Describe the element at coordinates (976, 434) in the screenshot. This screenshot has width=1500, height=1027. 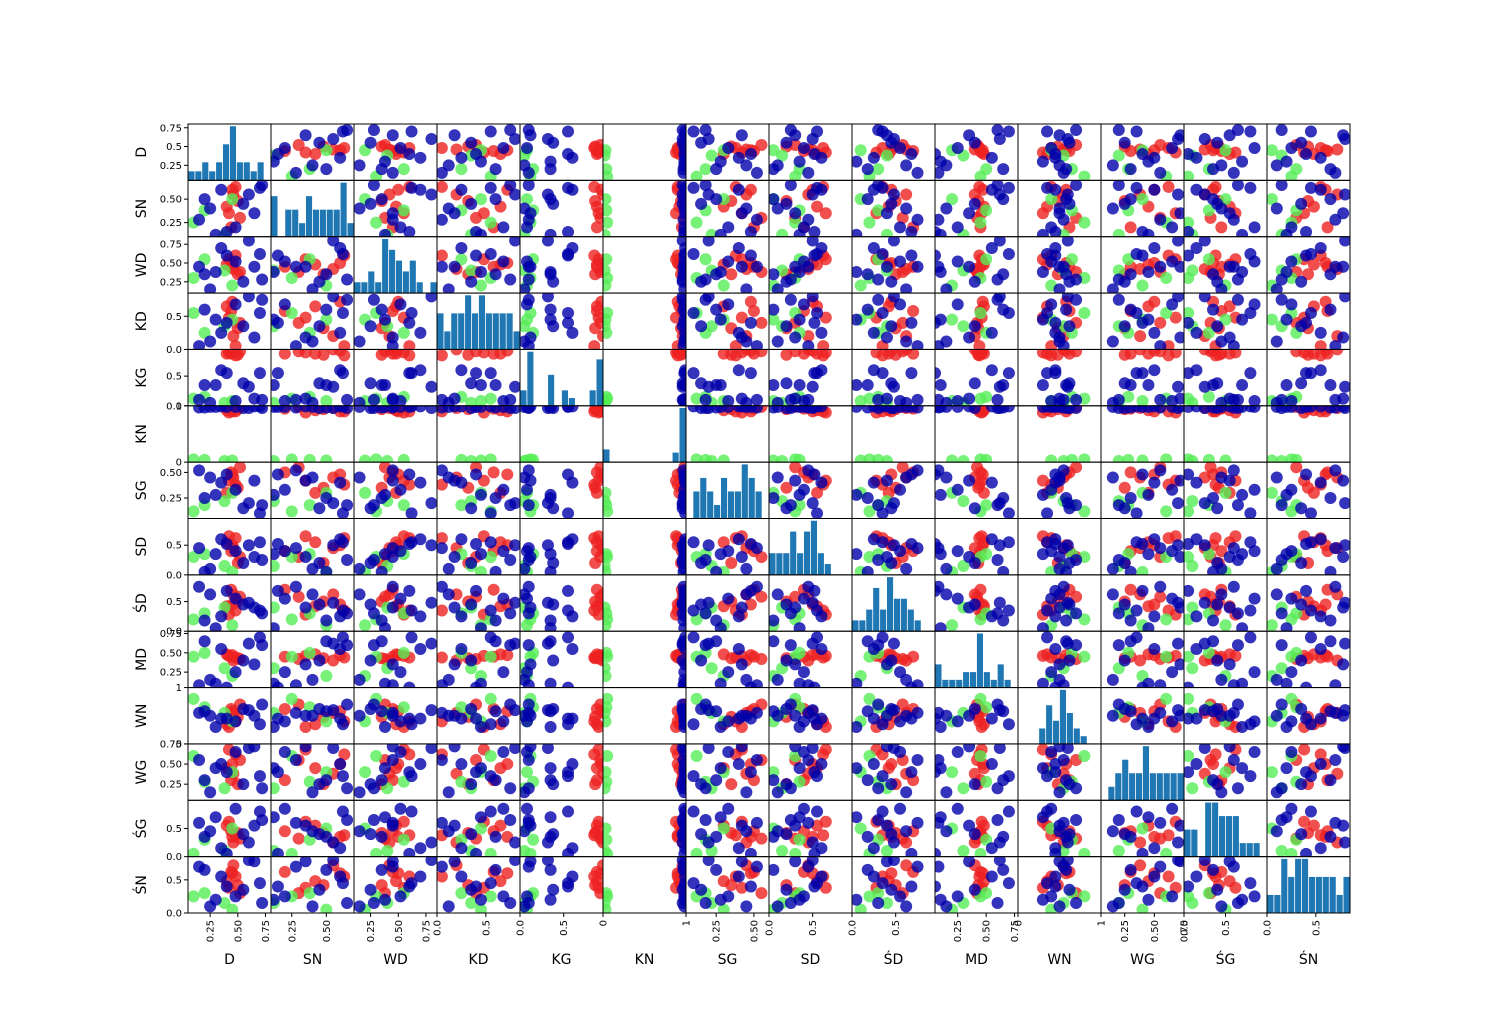
I see `panel-kn-md` at that location.